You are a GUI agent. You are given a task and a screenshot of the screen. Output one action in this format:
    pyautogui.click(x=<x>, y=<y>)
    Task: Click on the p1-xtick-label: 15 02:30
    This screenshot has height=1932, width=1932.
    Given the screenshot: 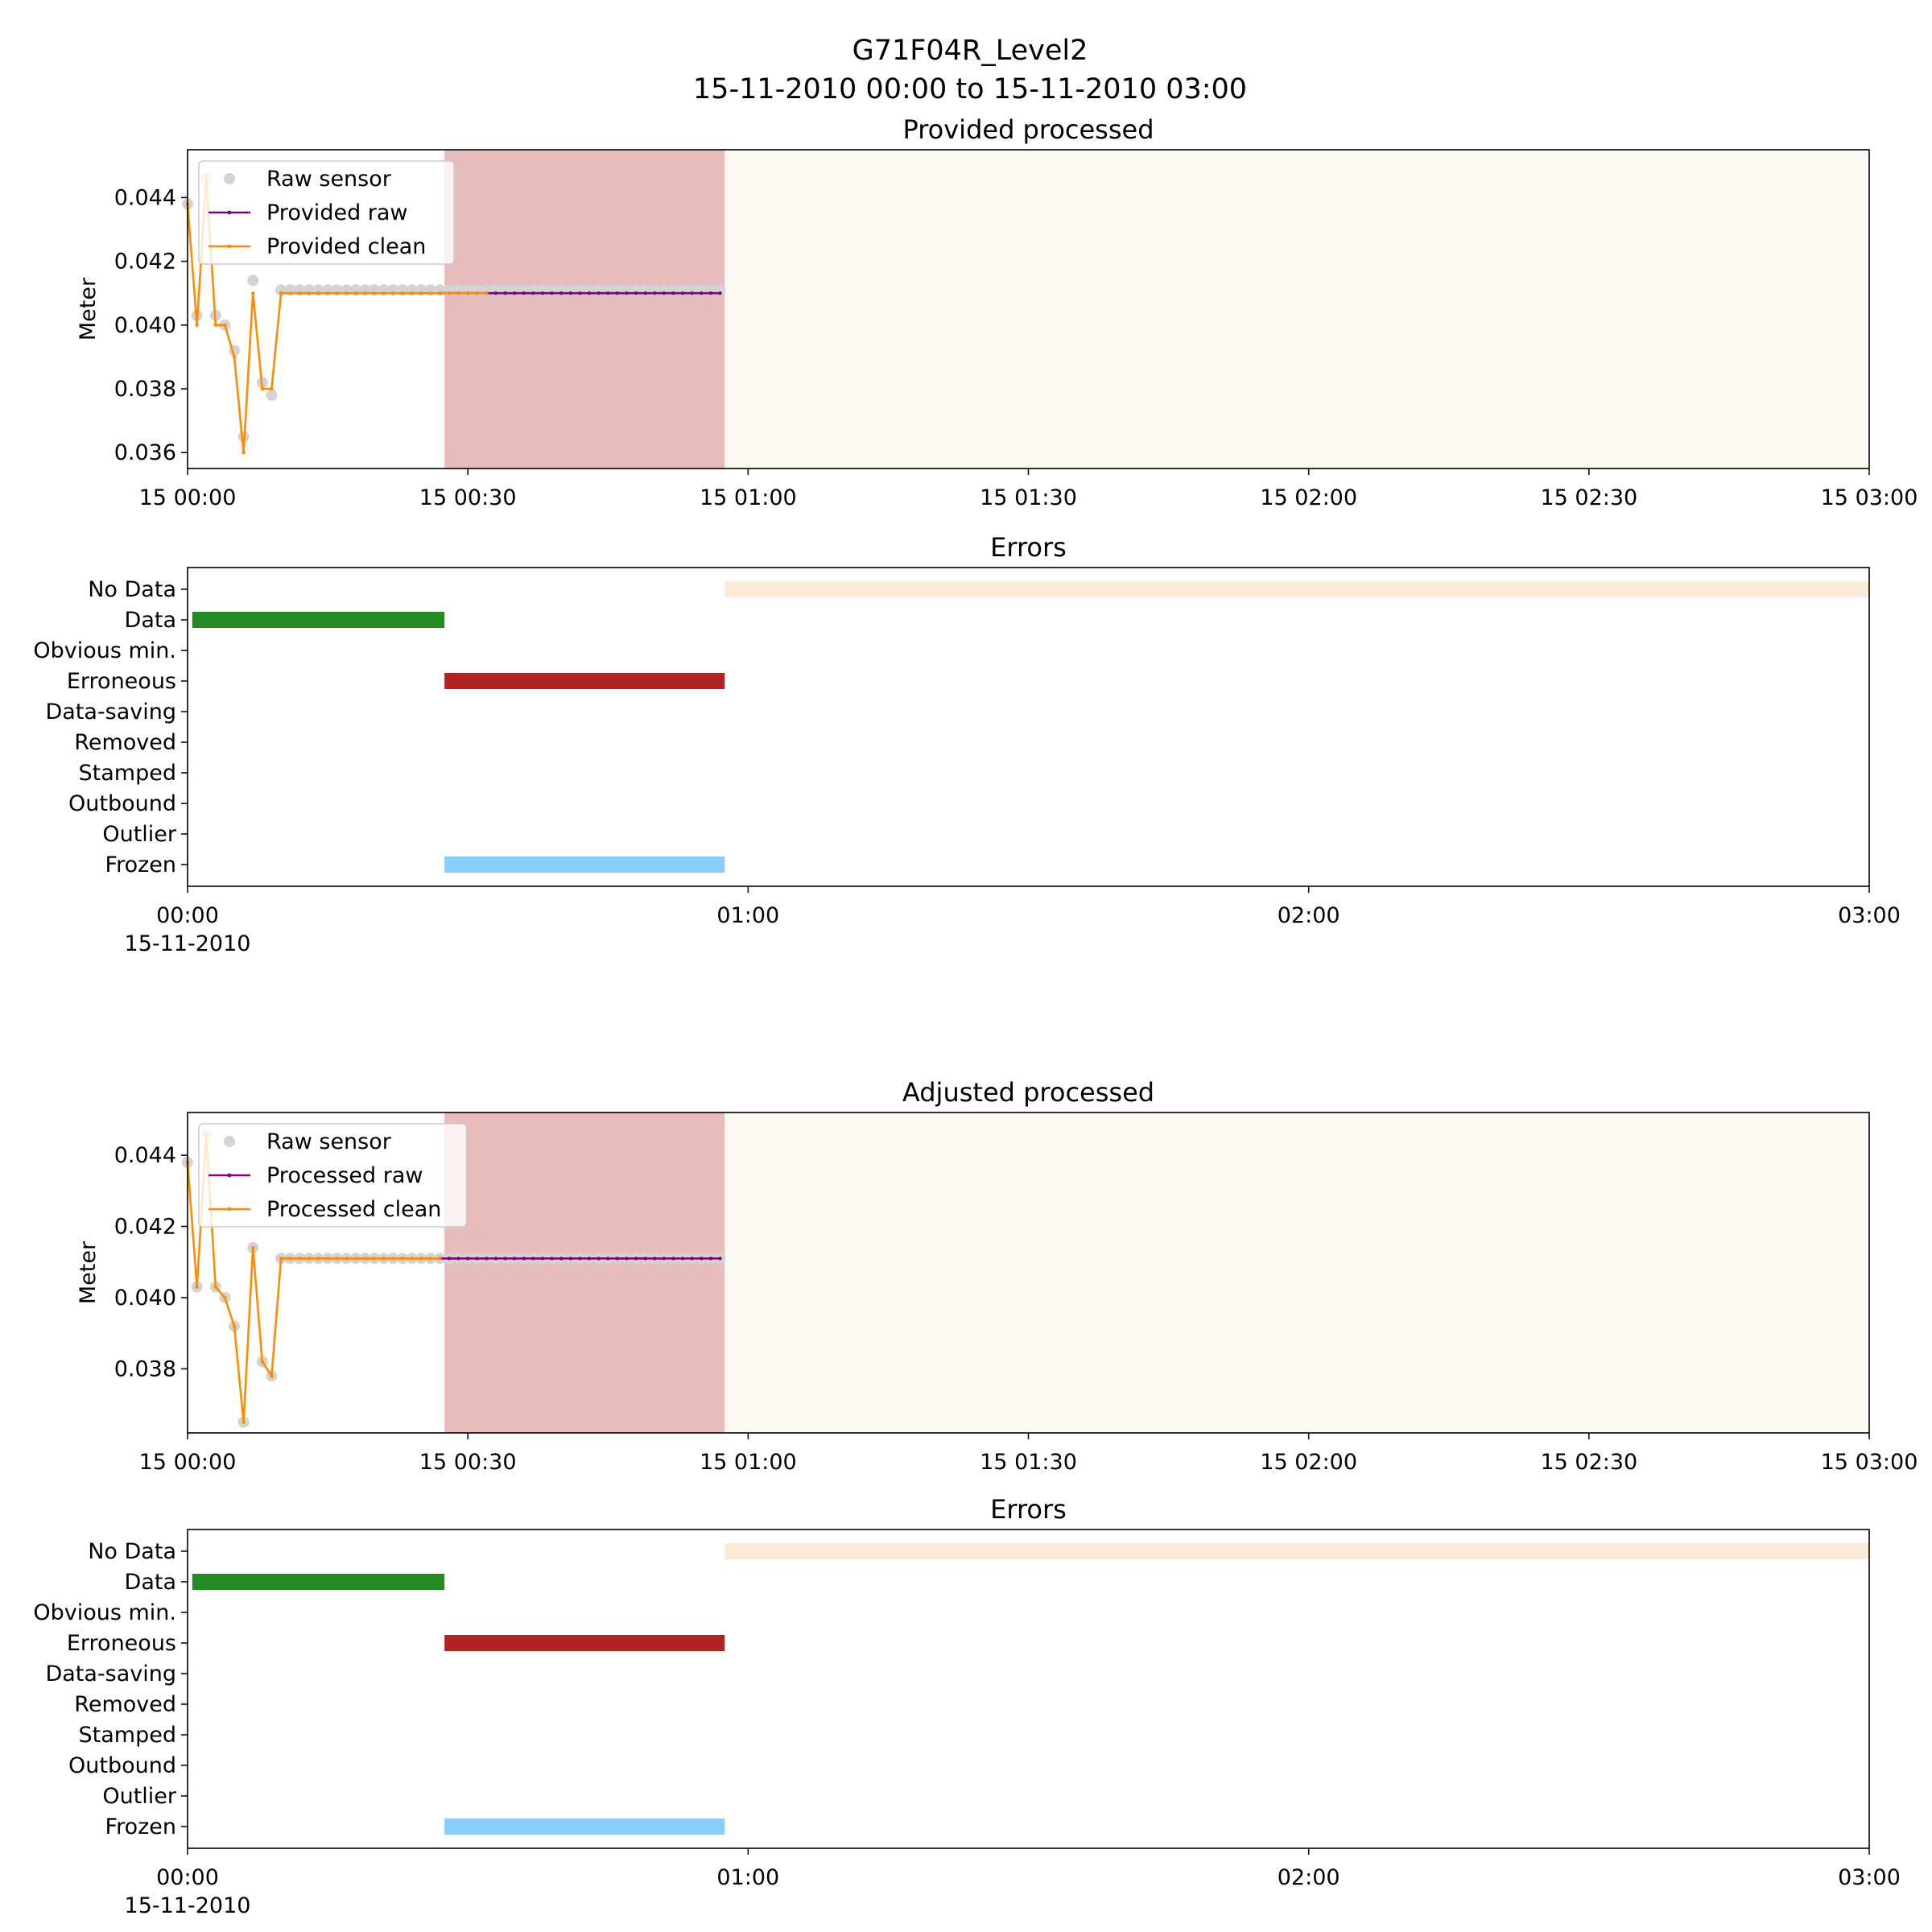 What is the action you would take?
    pyautogui.click(x=1588, y=497)
    